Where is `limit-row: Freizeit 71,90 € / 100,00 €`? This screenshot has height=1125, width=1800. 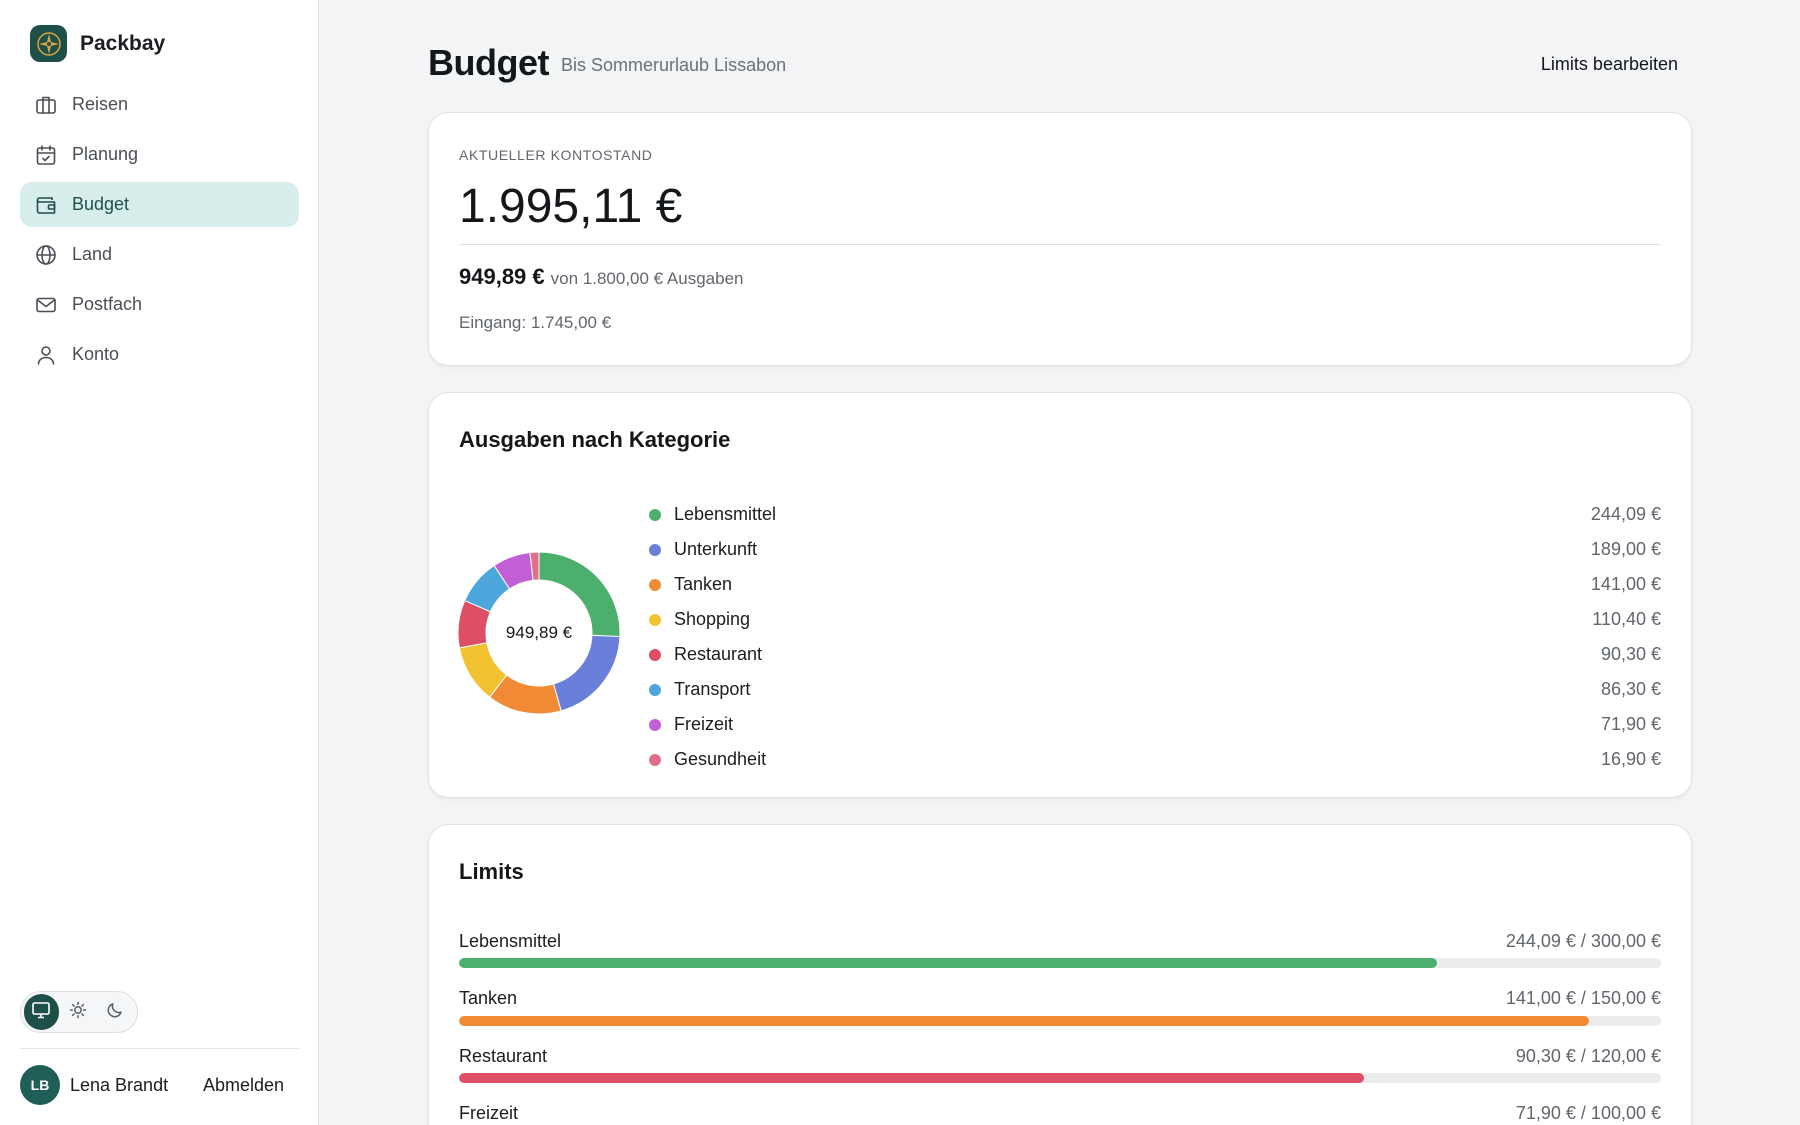
limit-row: Freizeit 71,90 € / 100,00 € is located at coordinates (1060, 1113).